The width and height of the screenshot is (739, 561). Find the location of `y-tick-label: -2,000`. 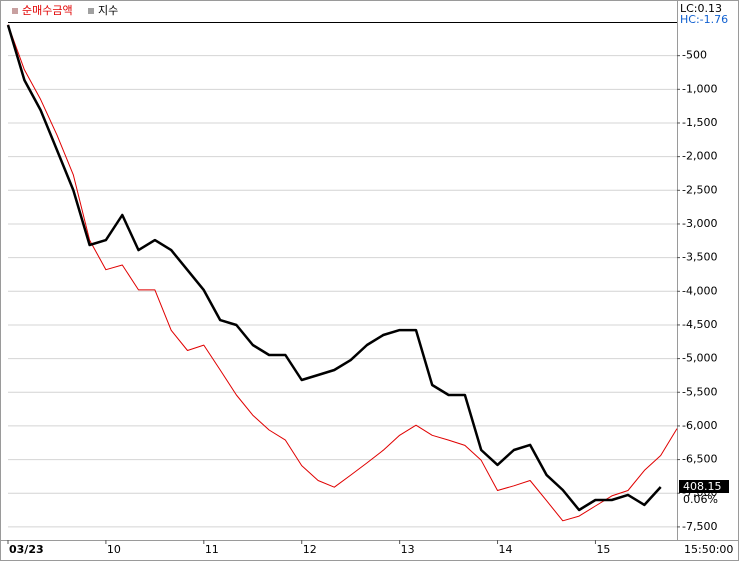

y-tick-label: -2,000 is located at coordinates (699, 156).